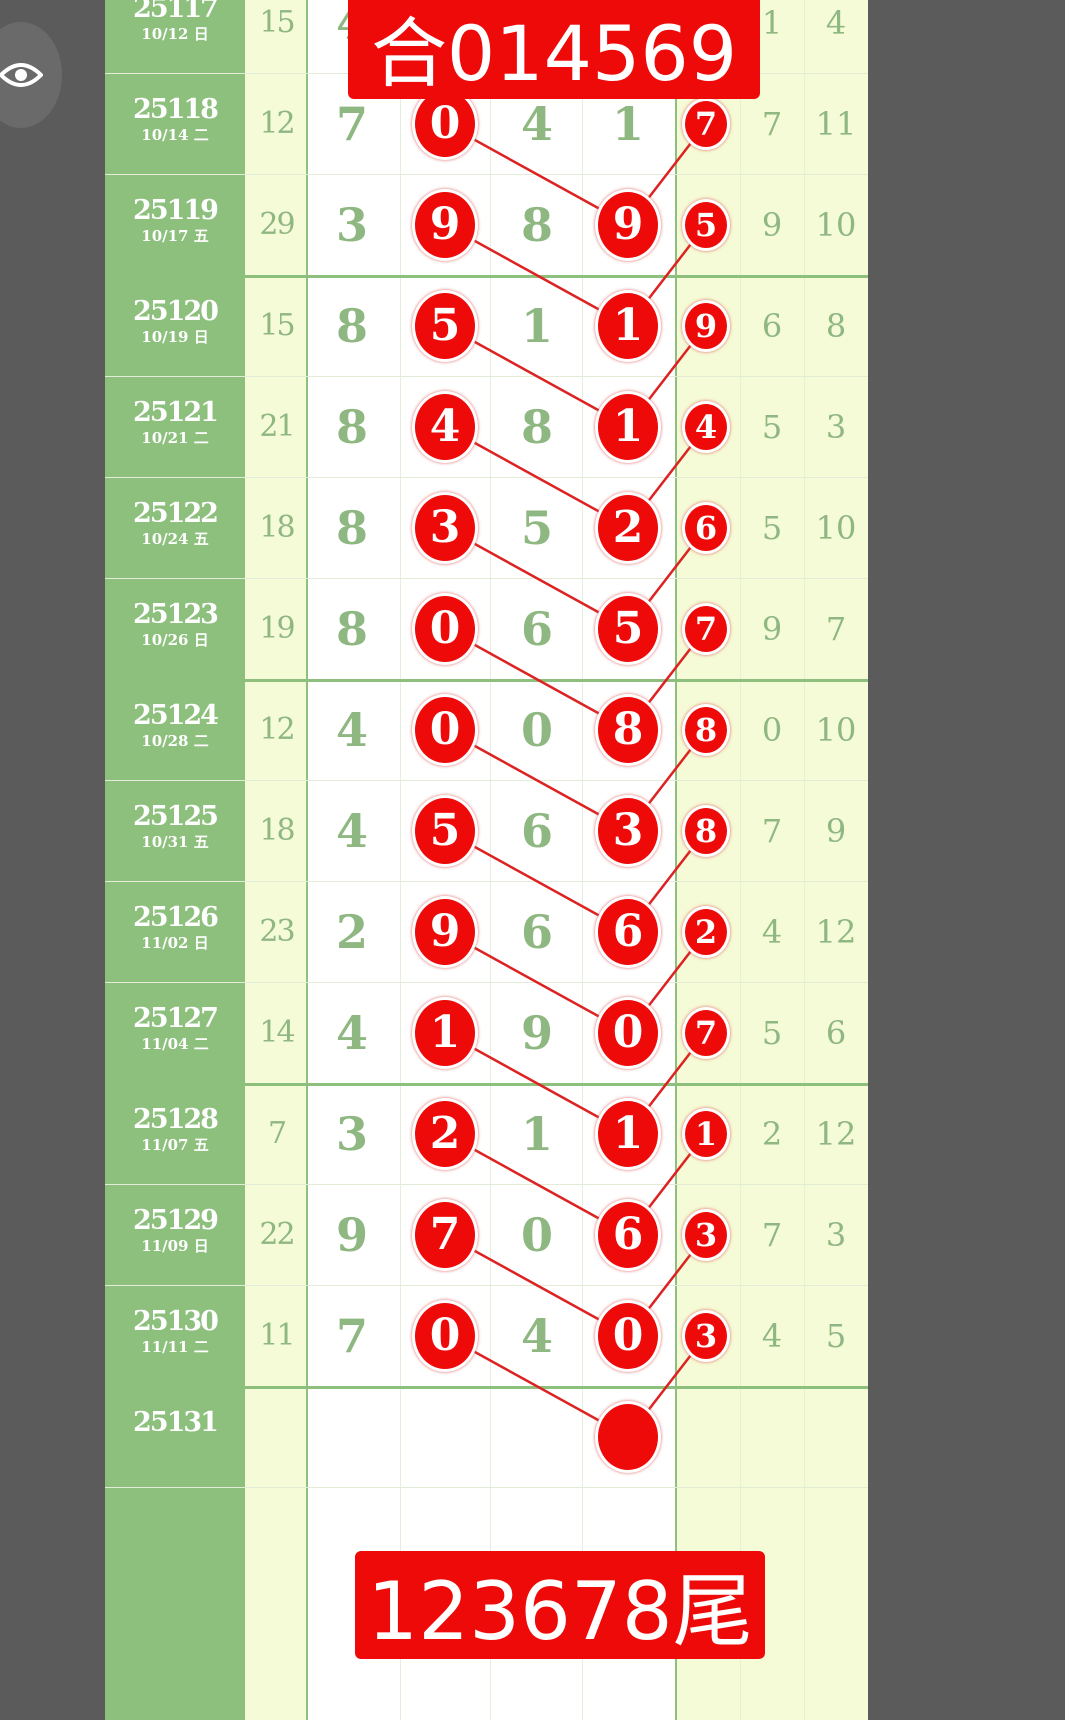  Describe the element at coordinates (277, 628) in the screenshot. I see `sum-cell: 19` at that location.